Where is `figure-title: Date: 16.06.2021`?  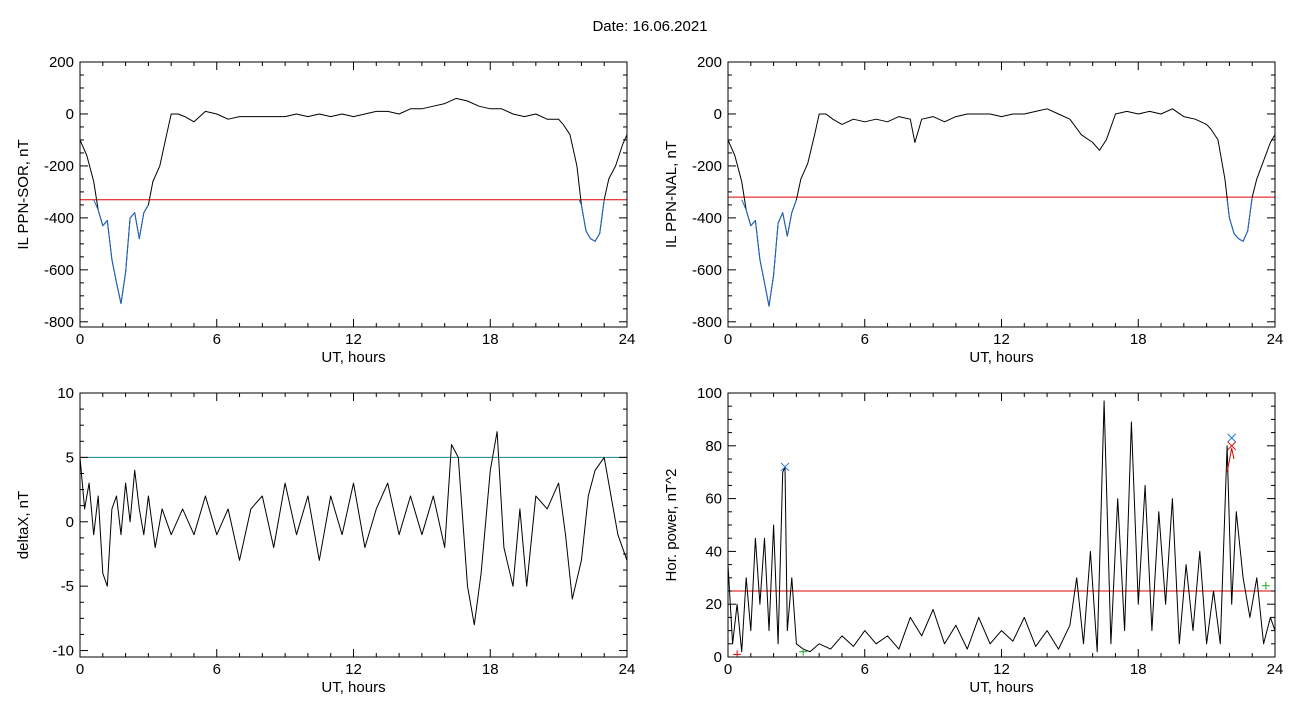
figure-title: Date: 16.06.2021 is located at coordinates (650, 26).